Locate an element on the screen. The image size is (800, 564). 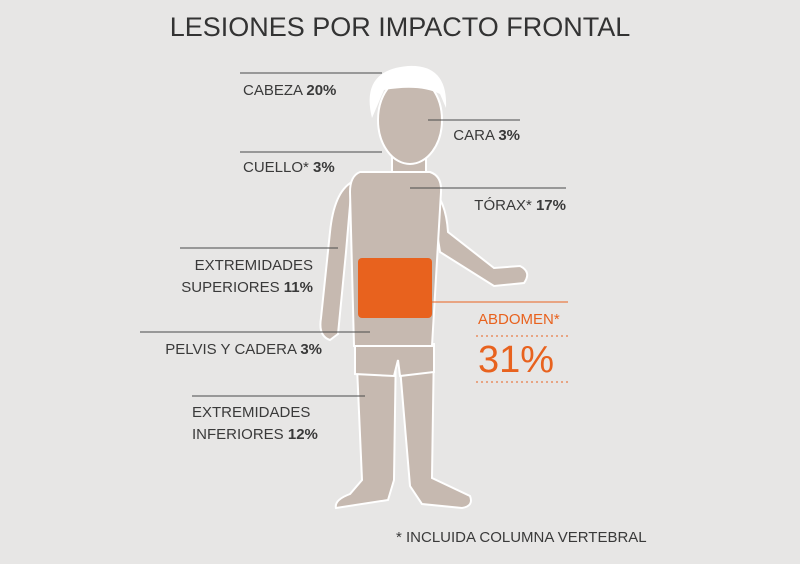
region-label: SUPERIORES 11% is located at coordinates (247, 287).